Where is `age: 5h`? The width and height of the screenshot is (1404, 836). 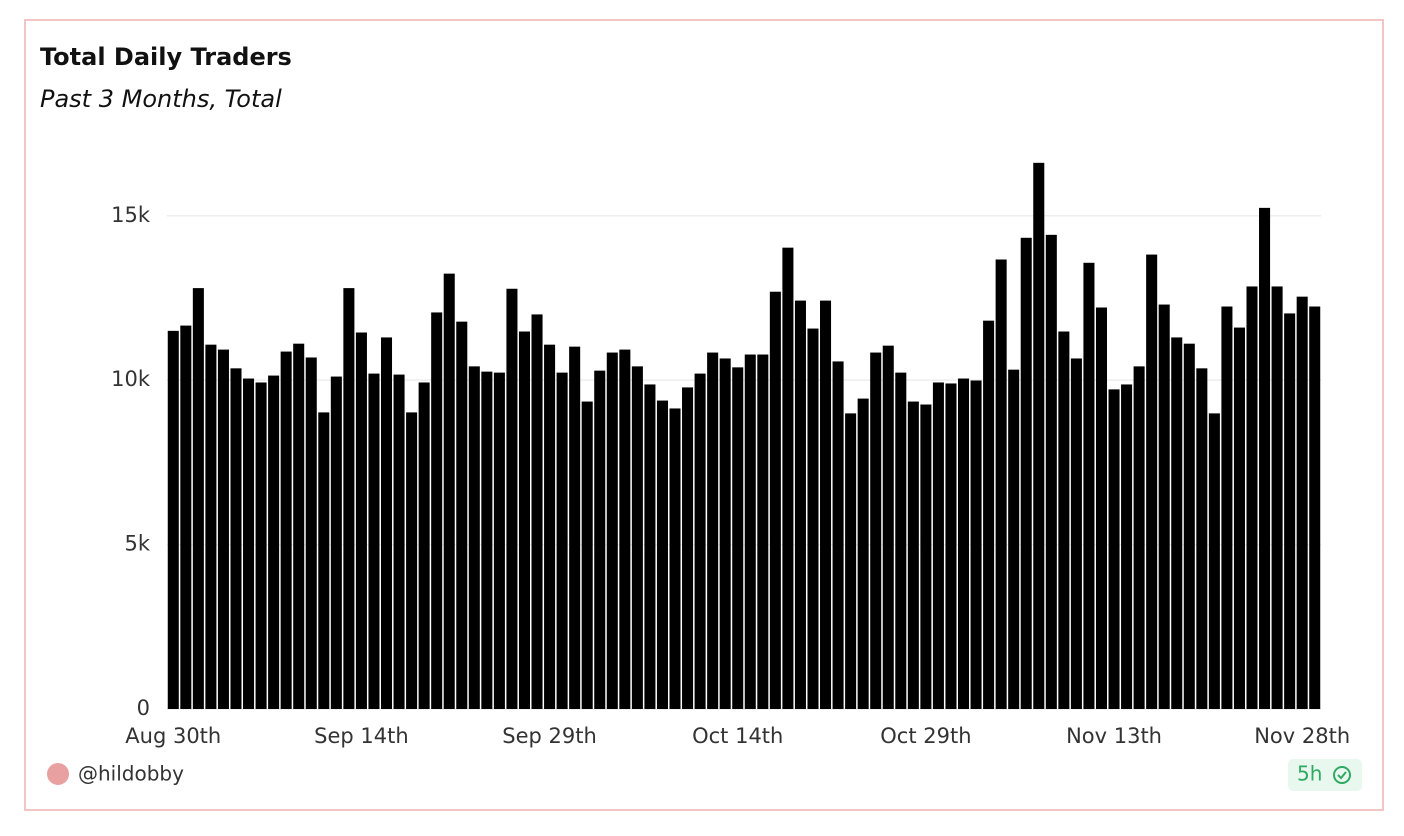
age: 5h is located at coordinates (1309, 774).